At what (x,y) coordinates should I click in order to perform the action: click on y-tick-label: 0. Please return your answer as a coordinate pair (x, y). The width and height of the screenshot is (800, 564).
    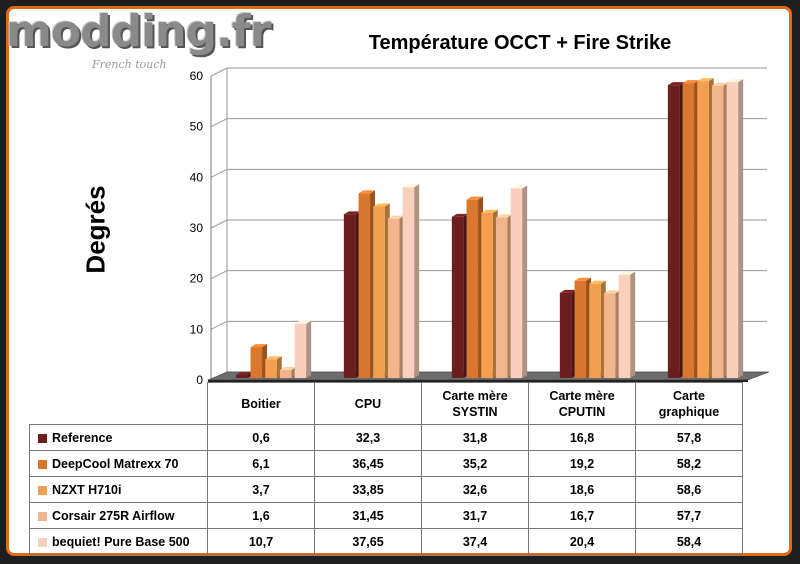
    Looking at the image, I should click on (199, 380).